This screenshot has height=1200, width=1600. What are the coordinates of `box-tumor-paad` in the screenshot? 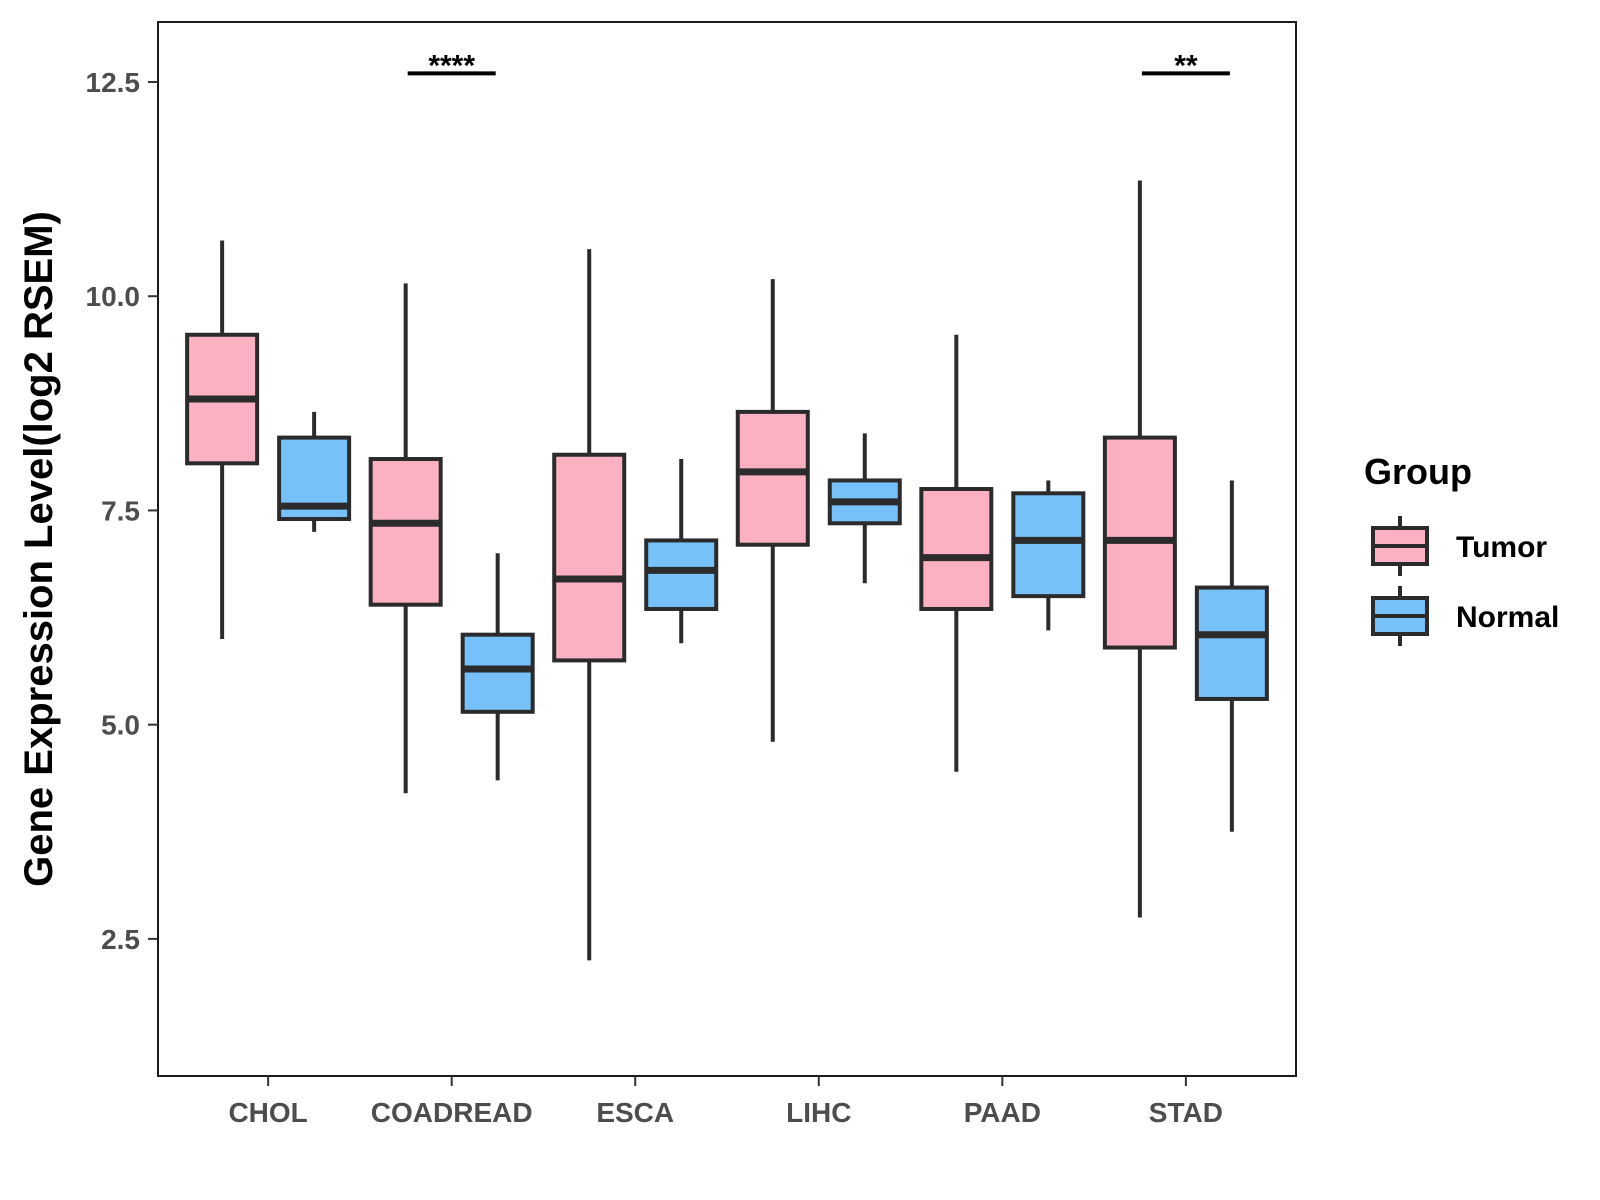 It's located at (956, 553).